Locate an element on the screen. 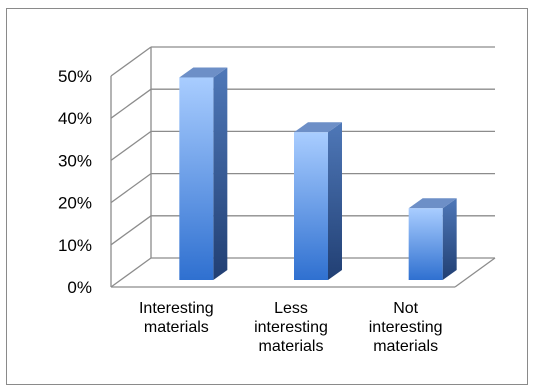 The height and width of the screenshot is (391, 534). y-tick-label-1: 10% is located at coordinates (75, 245).